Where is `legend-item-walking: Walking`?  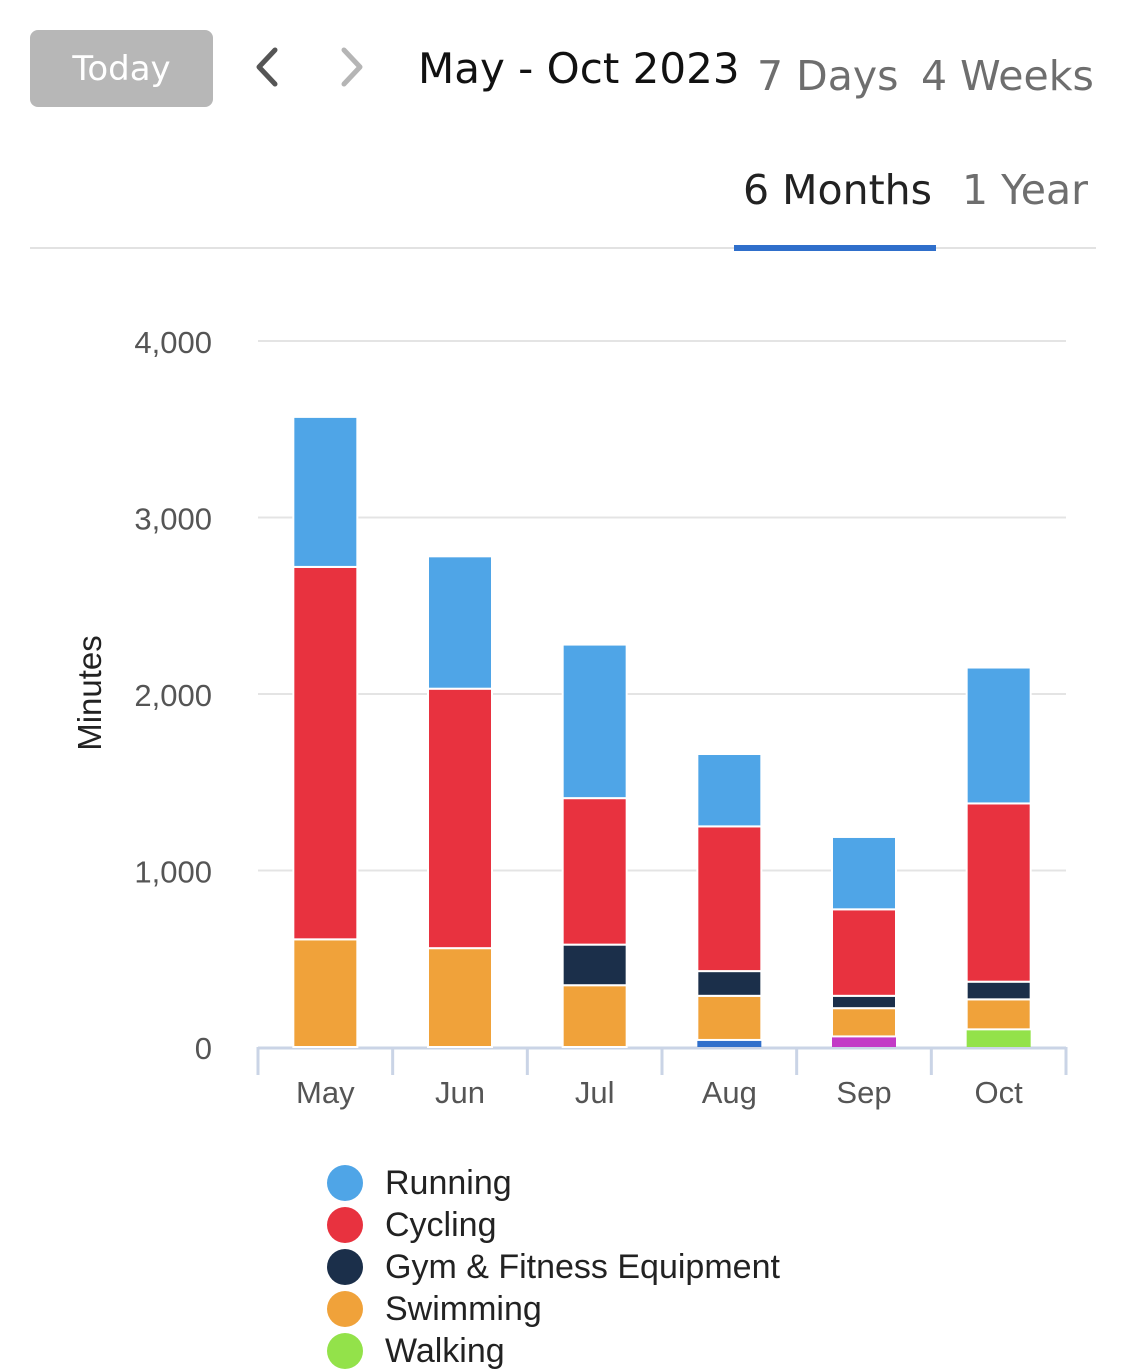 legend-item-walking: Walking is located at coordinates (553, 1351).